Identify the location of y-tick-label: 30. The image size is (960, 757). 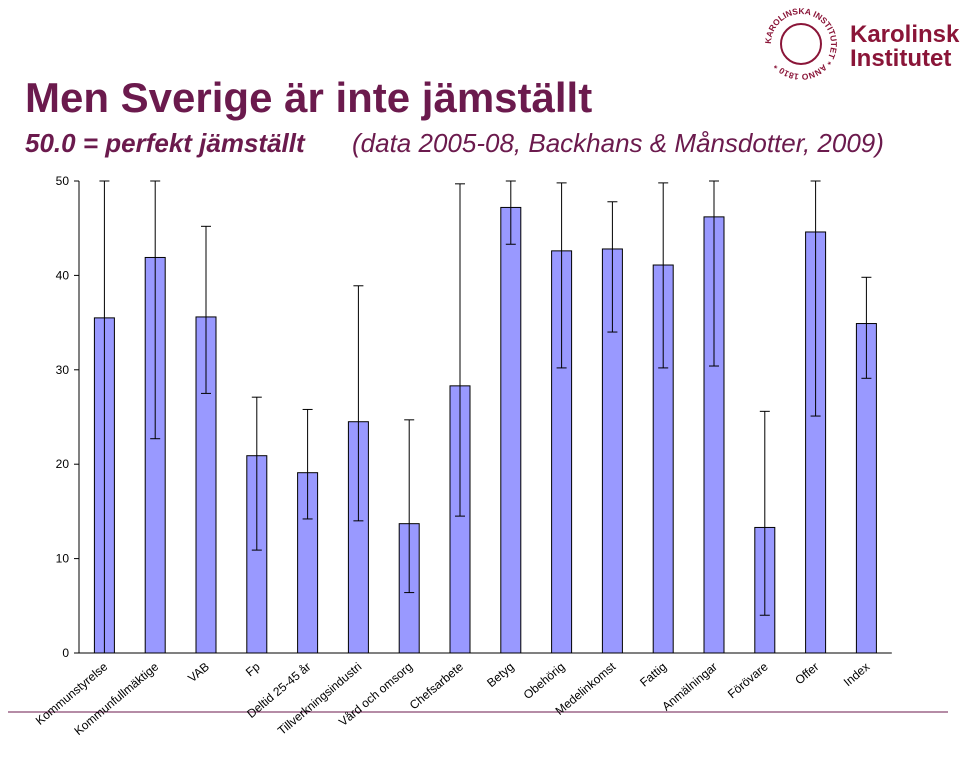
(63, 370).